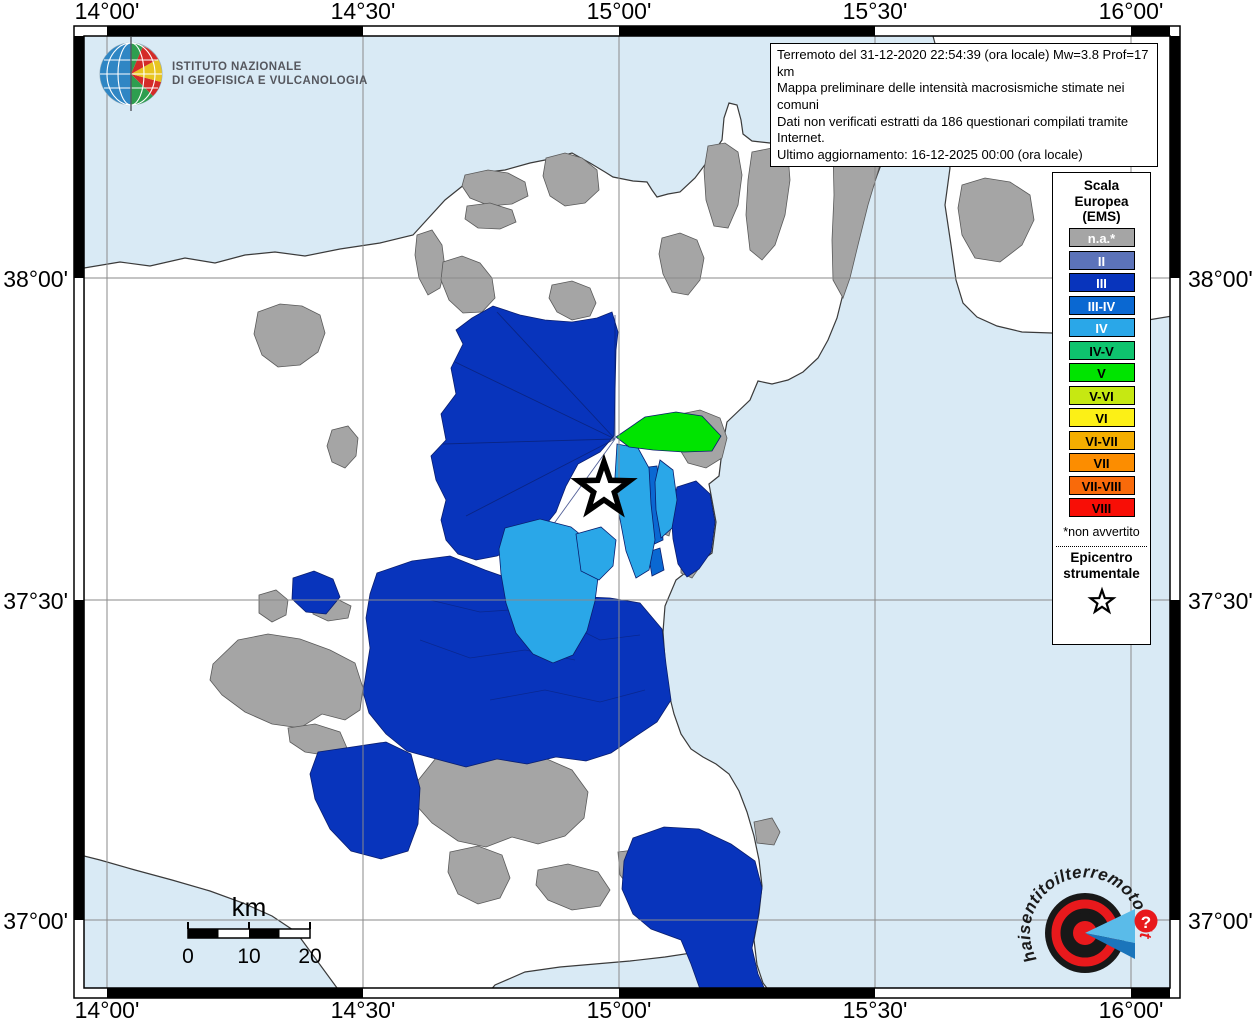  I want to click on svg-text: www., so click(4, 2).